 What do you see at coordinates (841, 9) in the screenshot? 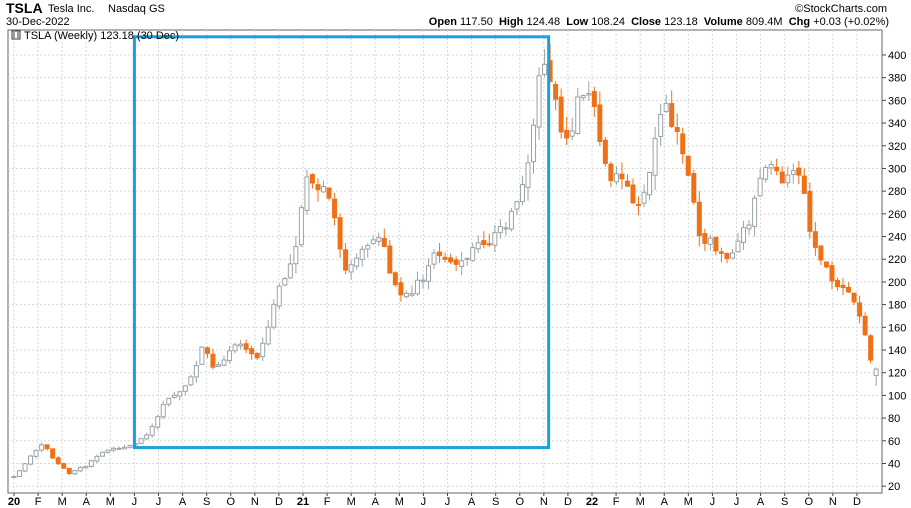
I see `watermark: ©StockCharts.com` at bounding box center [841, 9].